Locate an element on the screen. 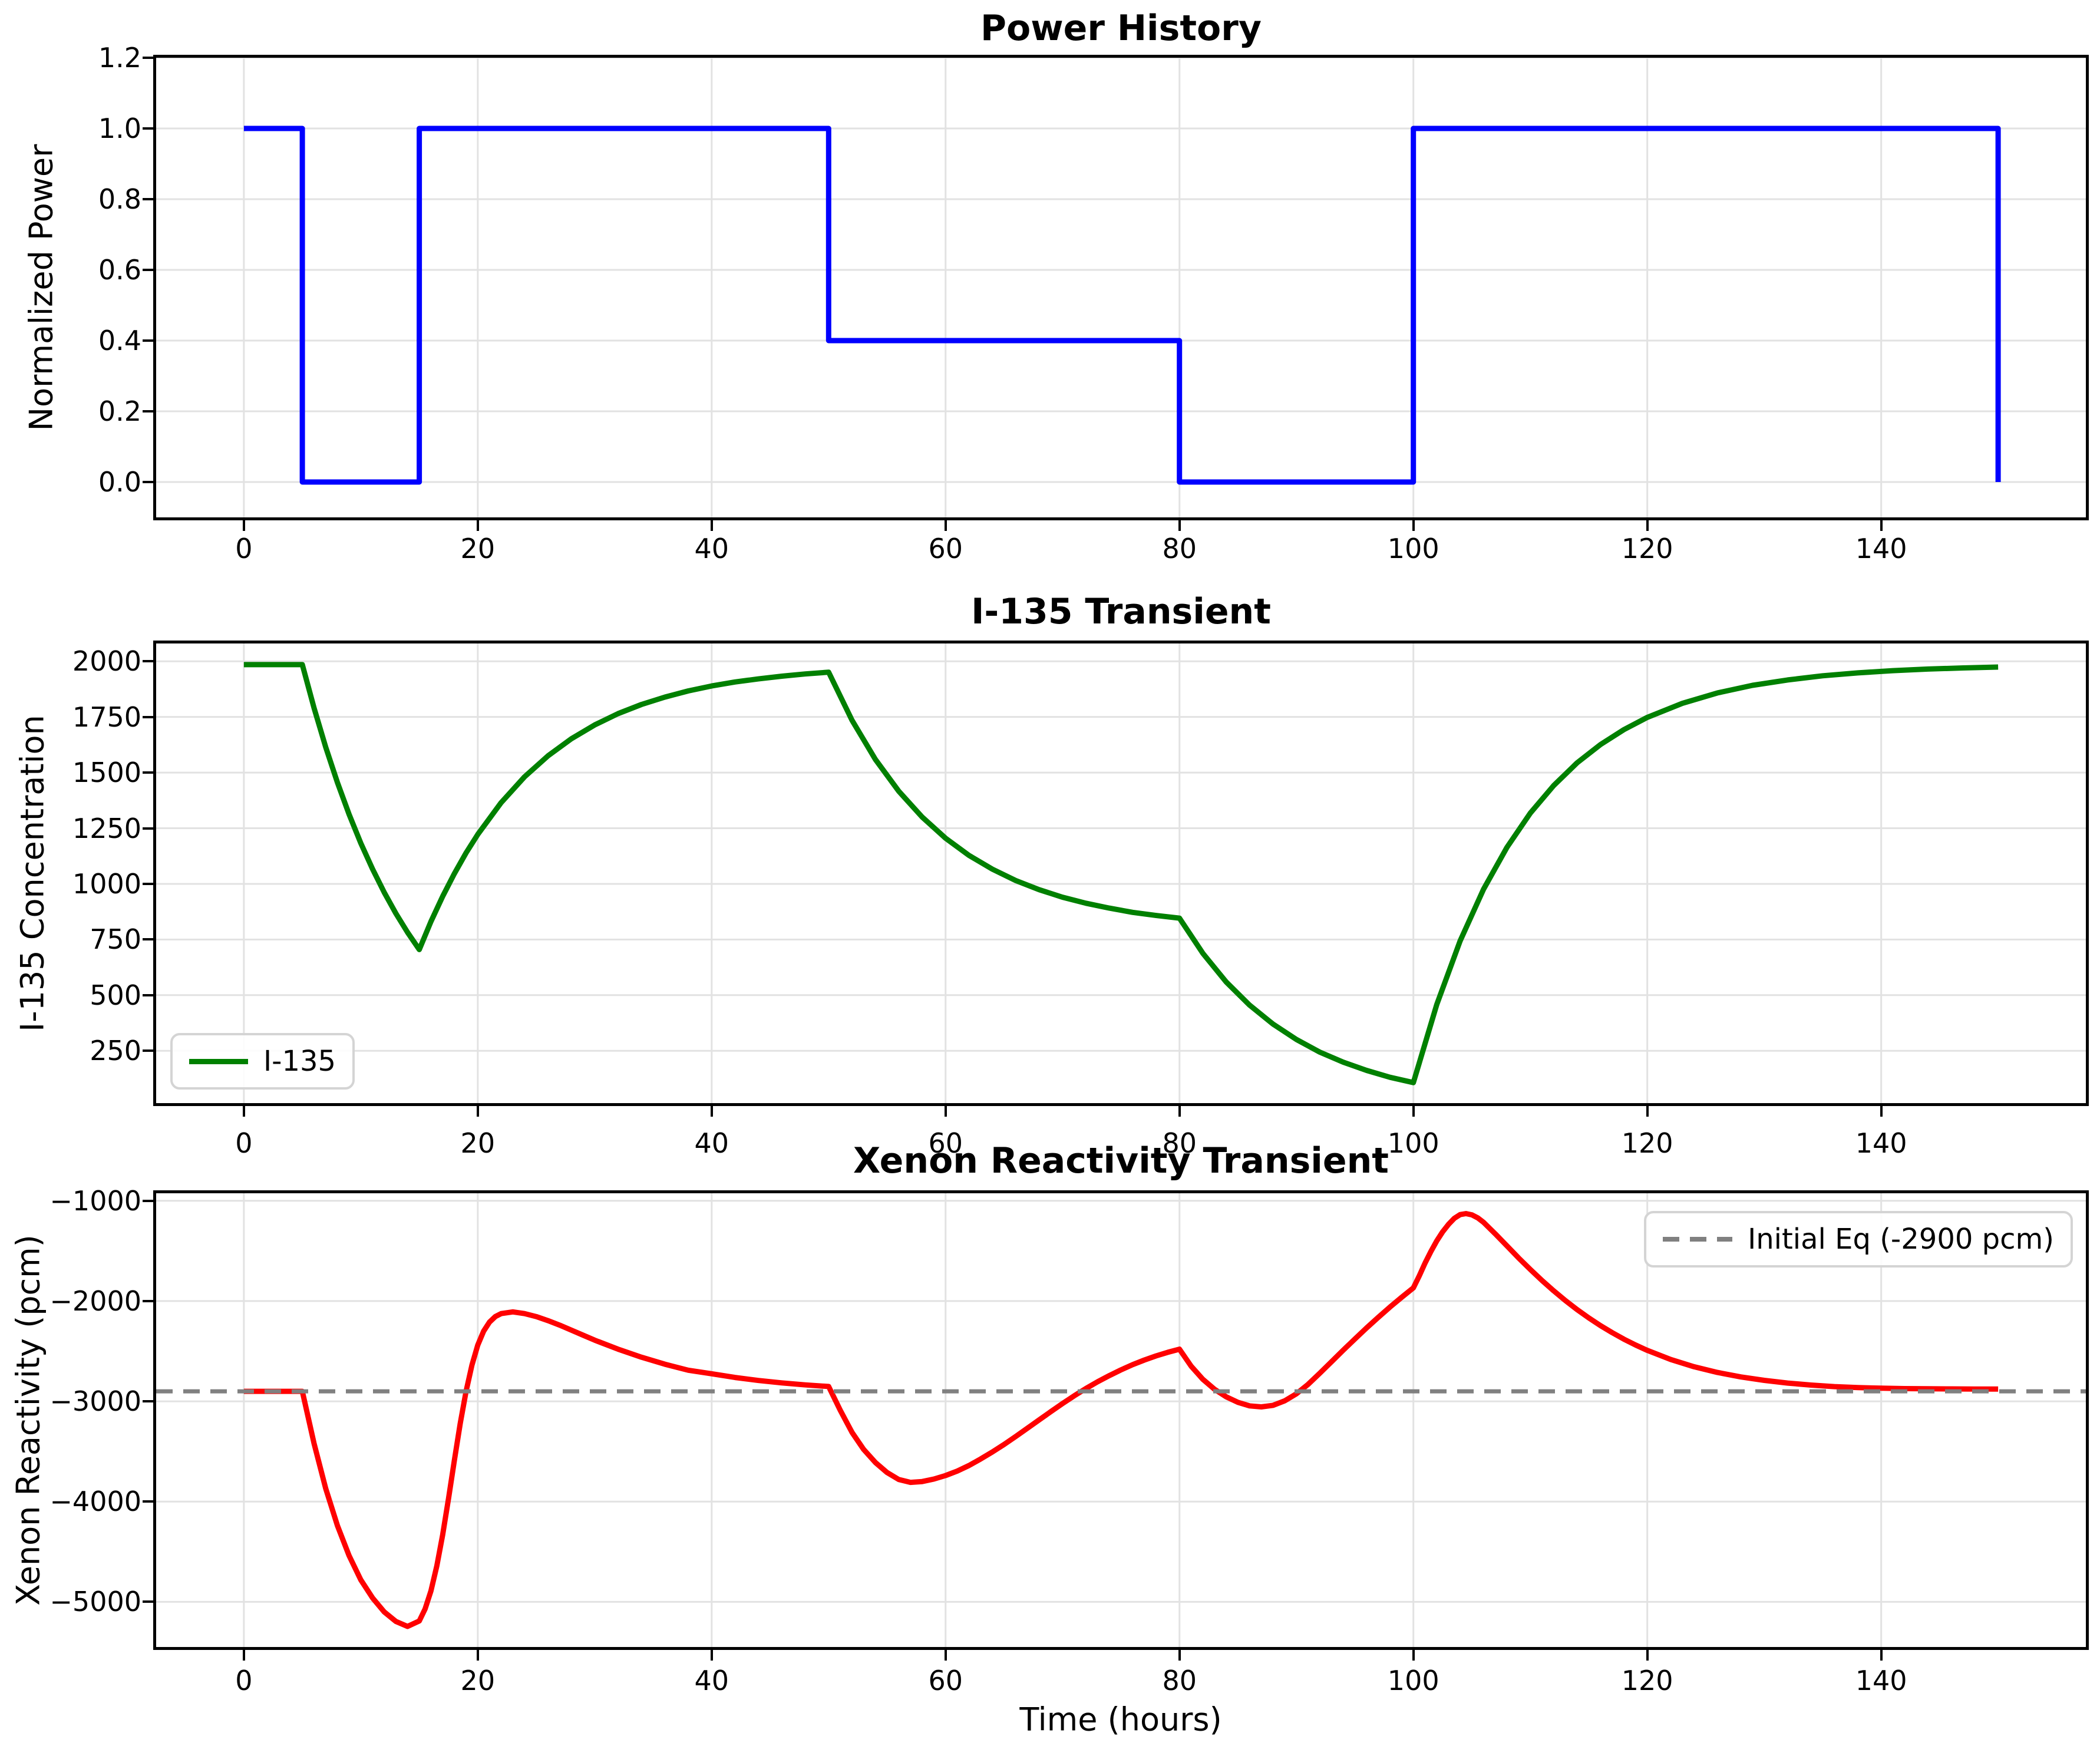 The image size is (2100, 1746). i135-legend-label: I-135 is located at coordinates (299, 1061).